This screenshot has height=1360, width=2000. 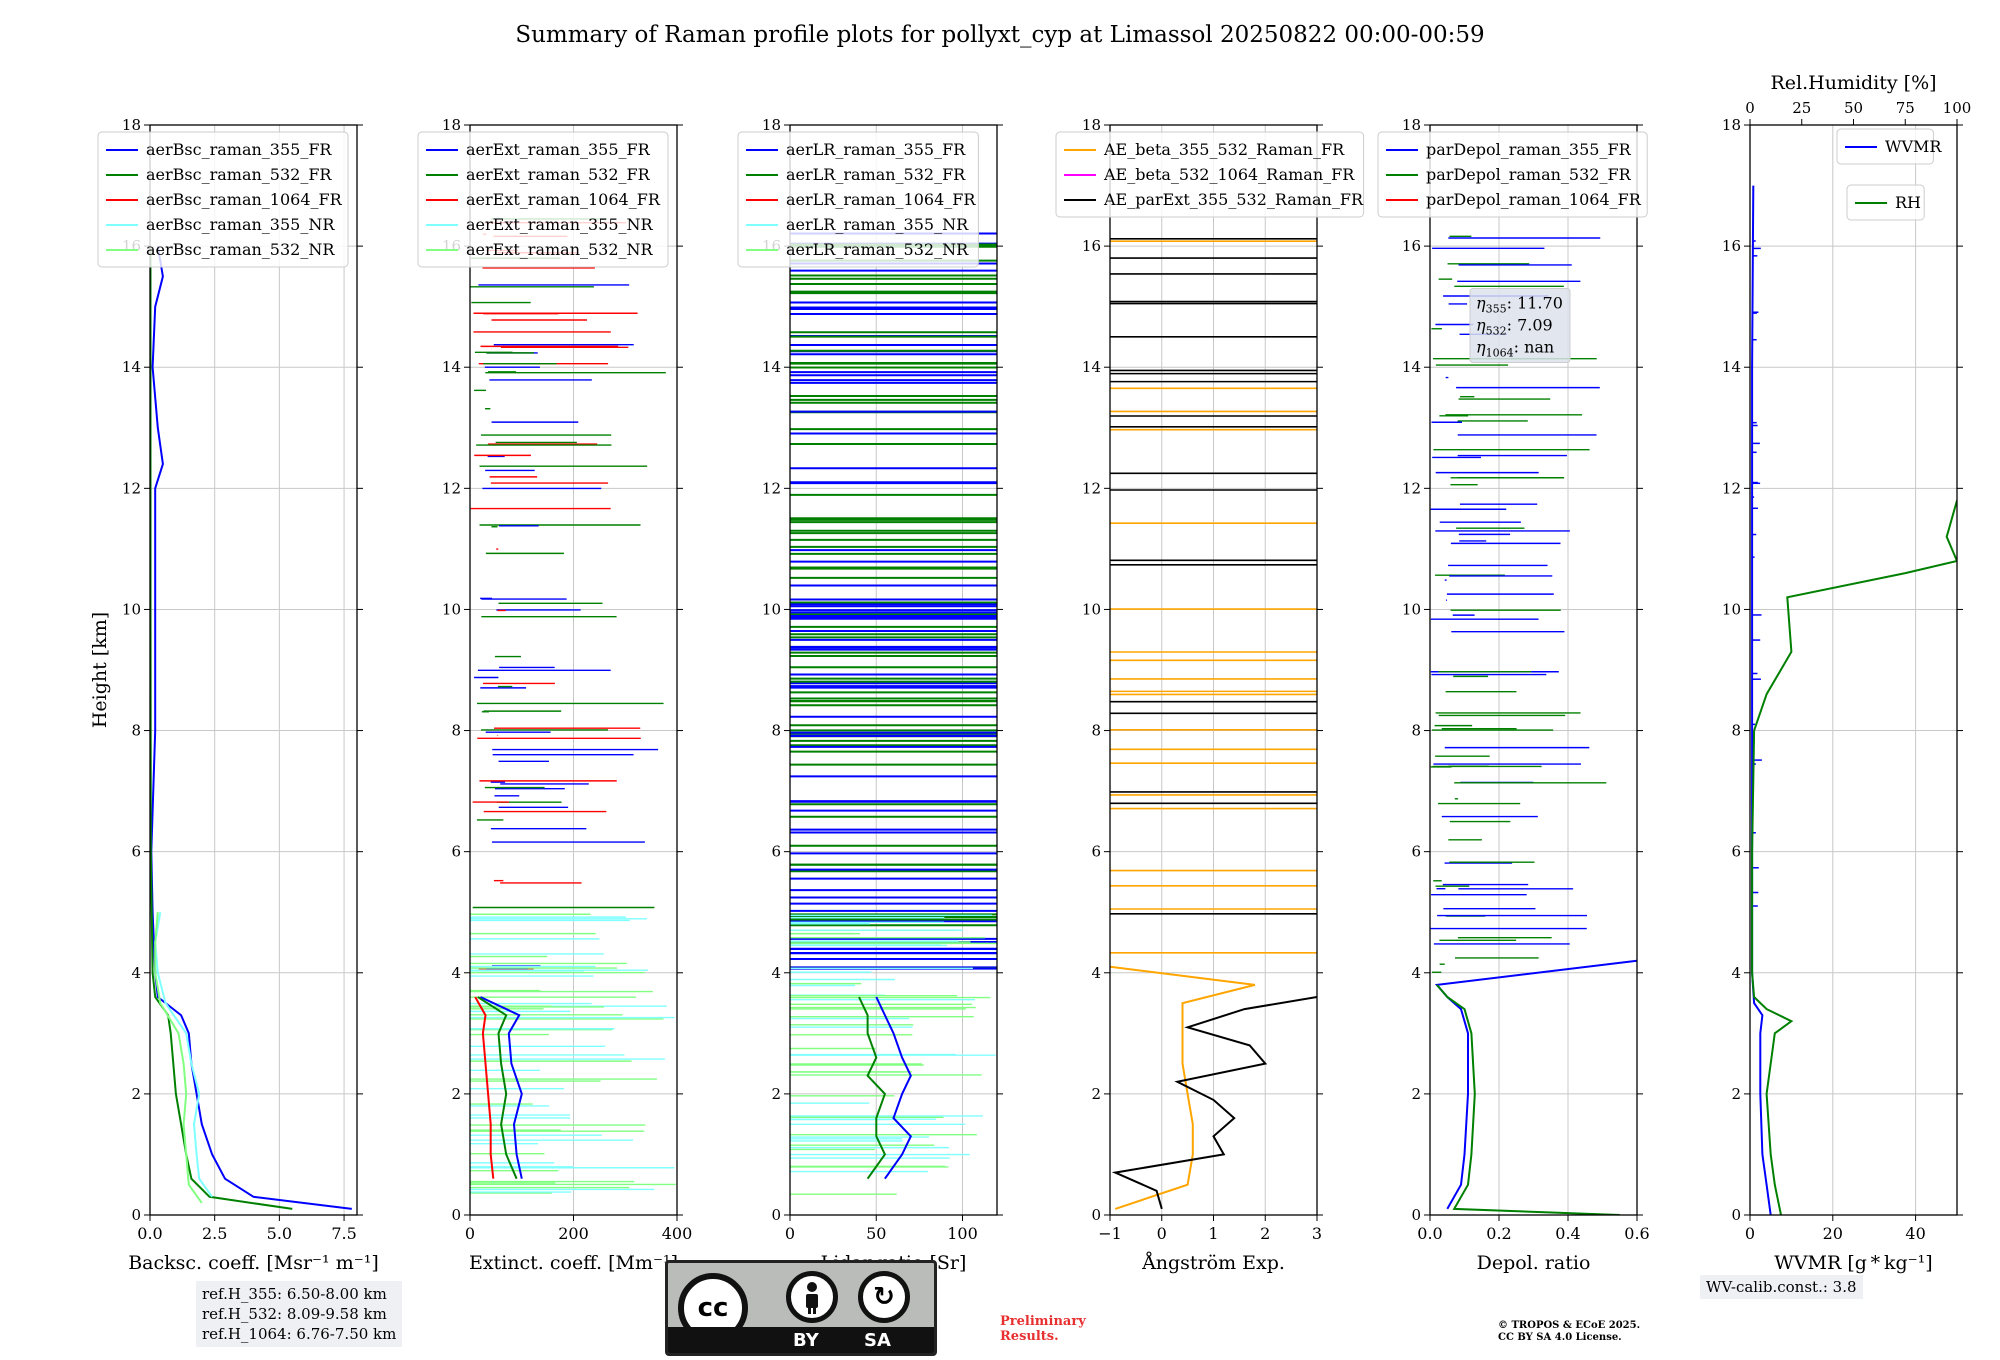 I want to click on legend-label: aerLR_raman_1064_FR, so click(x=881, y=199).